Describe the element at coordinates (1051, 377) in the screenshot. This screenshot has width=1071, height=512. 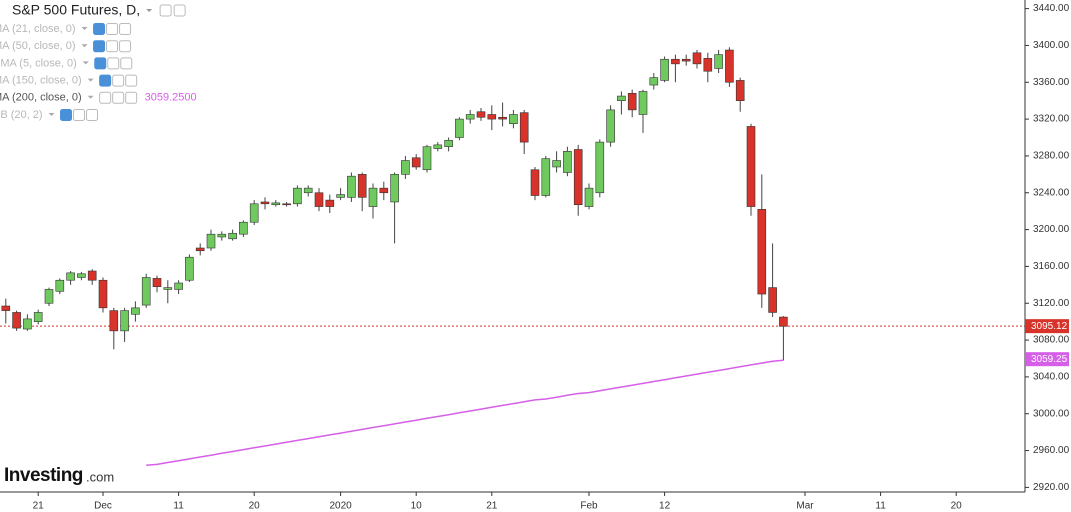
I see `y-tick-label: 3040.00` at that location.